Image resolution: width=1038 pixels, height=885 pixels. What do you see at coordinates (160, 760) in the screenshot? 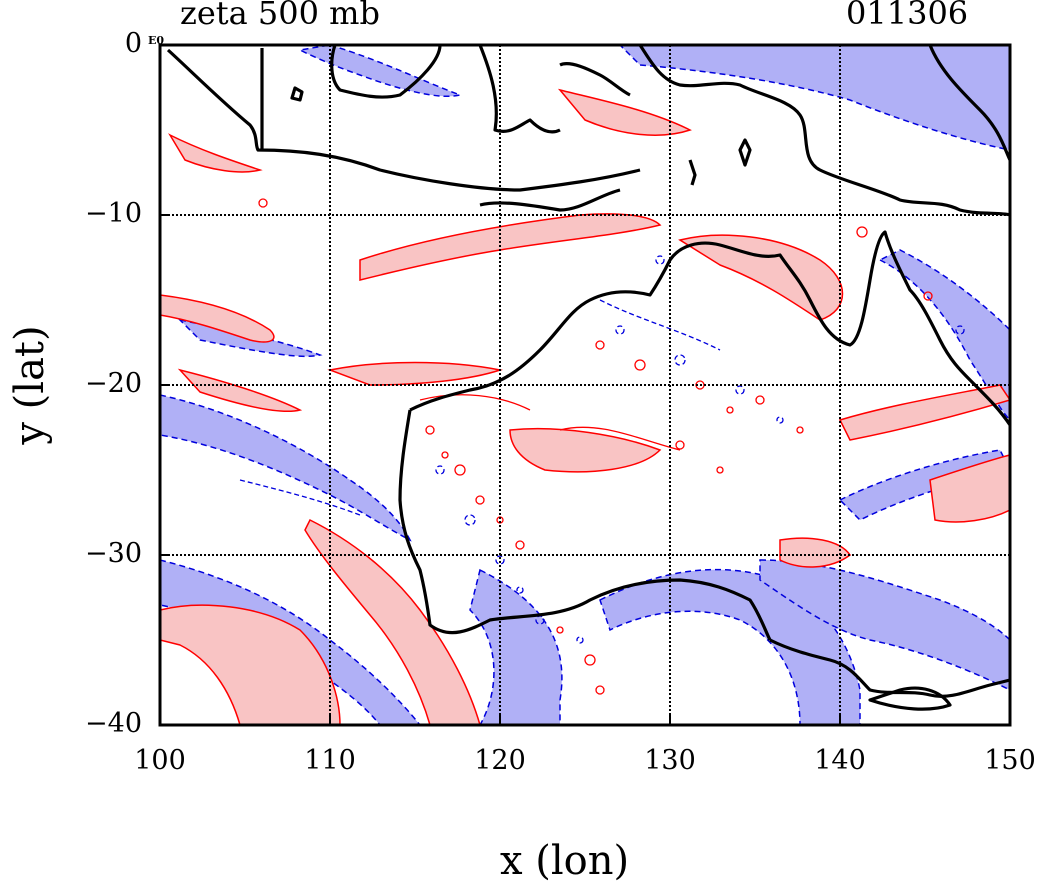
I see `x-tick-label: 100` at bounding box center [160, 760].